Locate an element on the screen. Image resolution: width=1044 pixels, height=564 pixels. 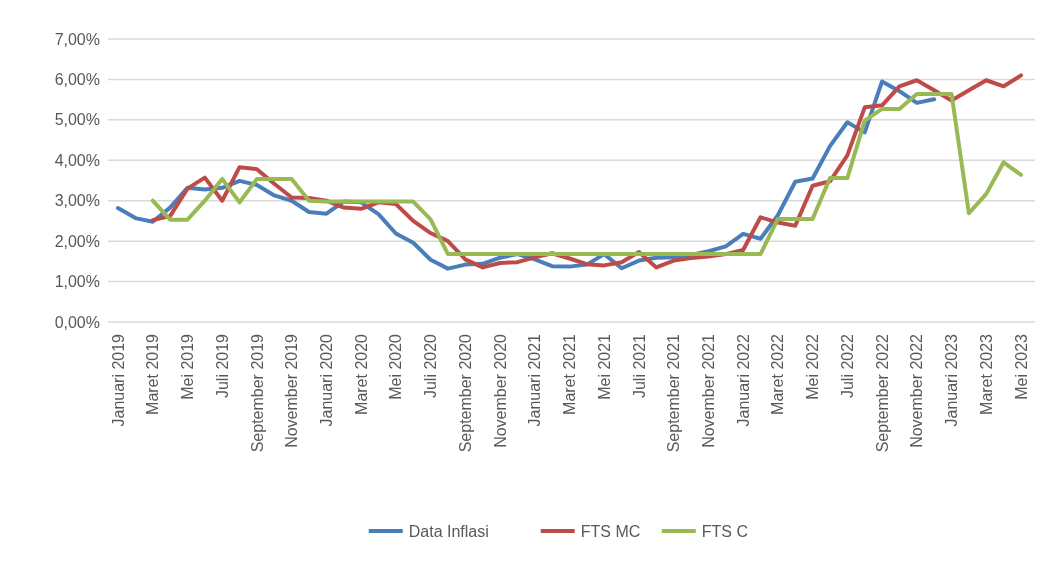
y-tick-label: 7,00% is located at coordinates (77, 39).